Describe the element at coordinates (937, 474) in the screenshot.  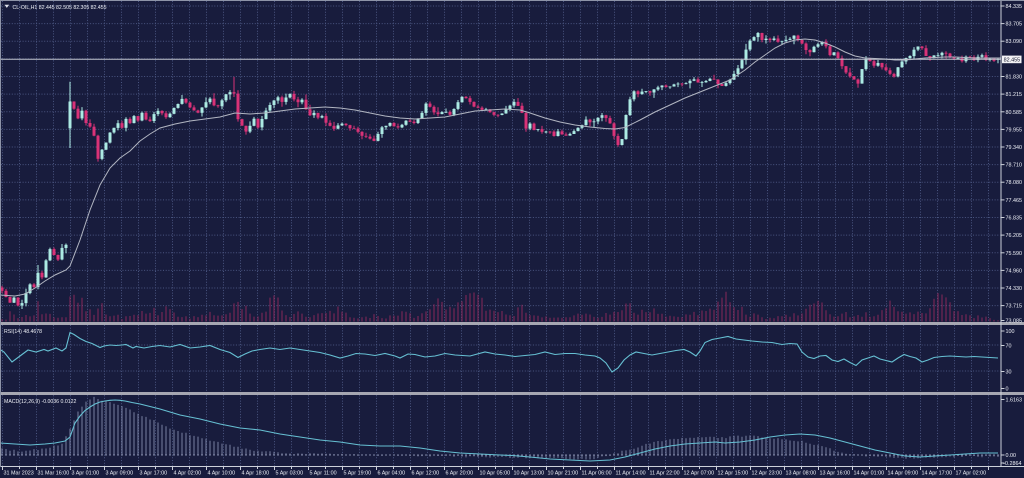
I see `svg-text: 14 Apr 17:00` at that location.